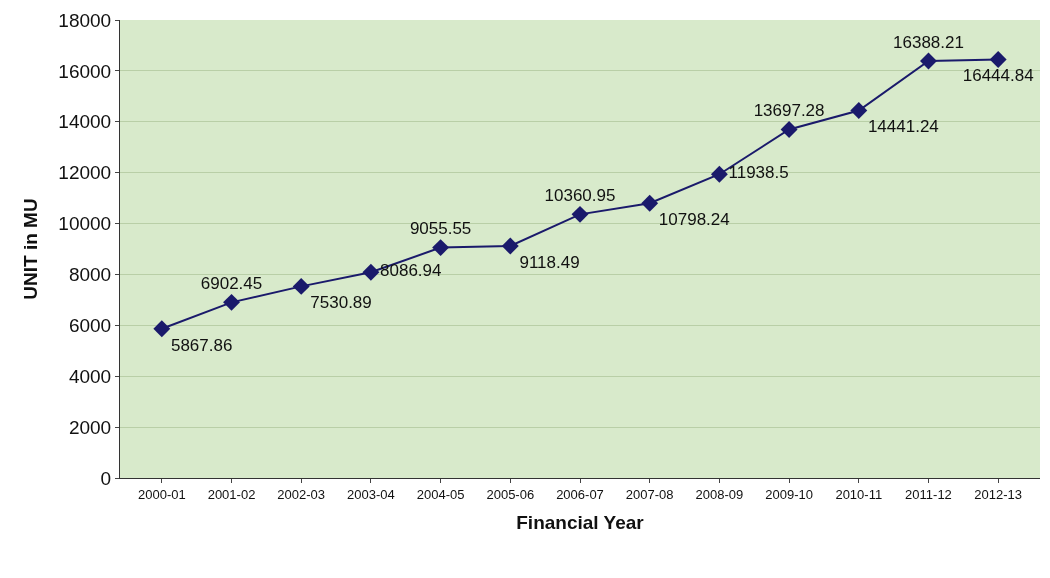 The image size is (1050, 578). I want to click on data-label: 13697.28, so click(789, 111).